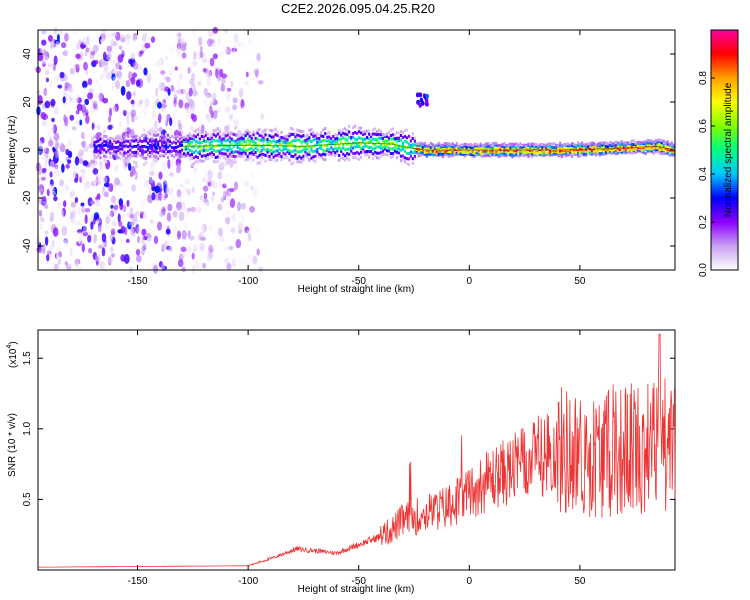 This screenshot has height=600, width=750. Describe the element at coordinates (12, 445) in the screenshot. I see `snr-ylabel: SNR (10 * v/v)` at that location.